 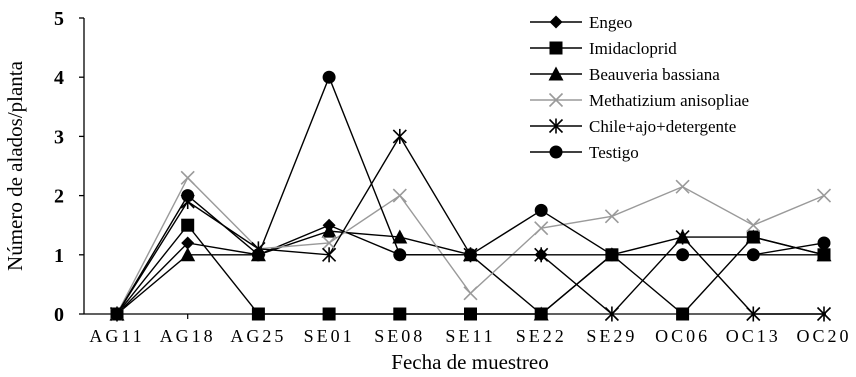 I want to click on legend-item: Chile+ajo+detergente, so click(x=633, y=126).